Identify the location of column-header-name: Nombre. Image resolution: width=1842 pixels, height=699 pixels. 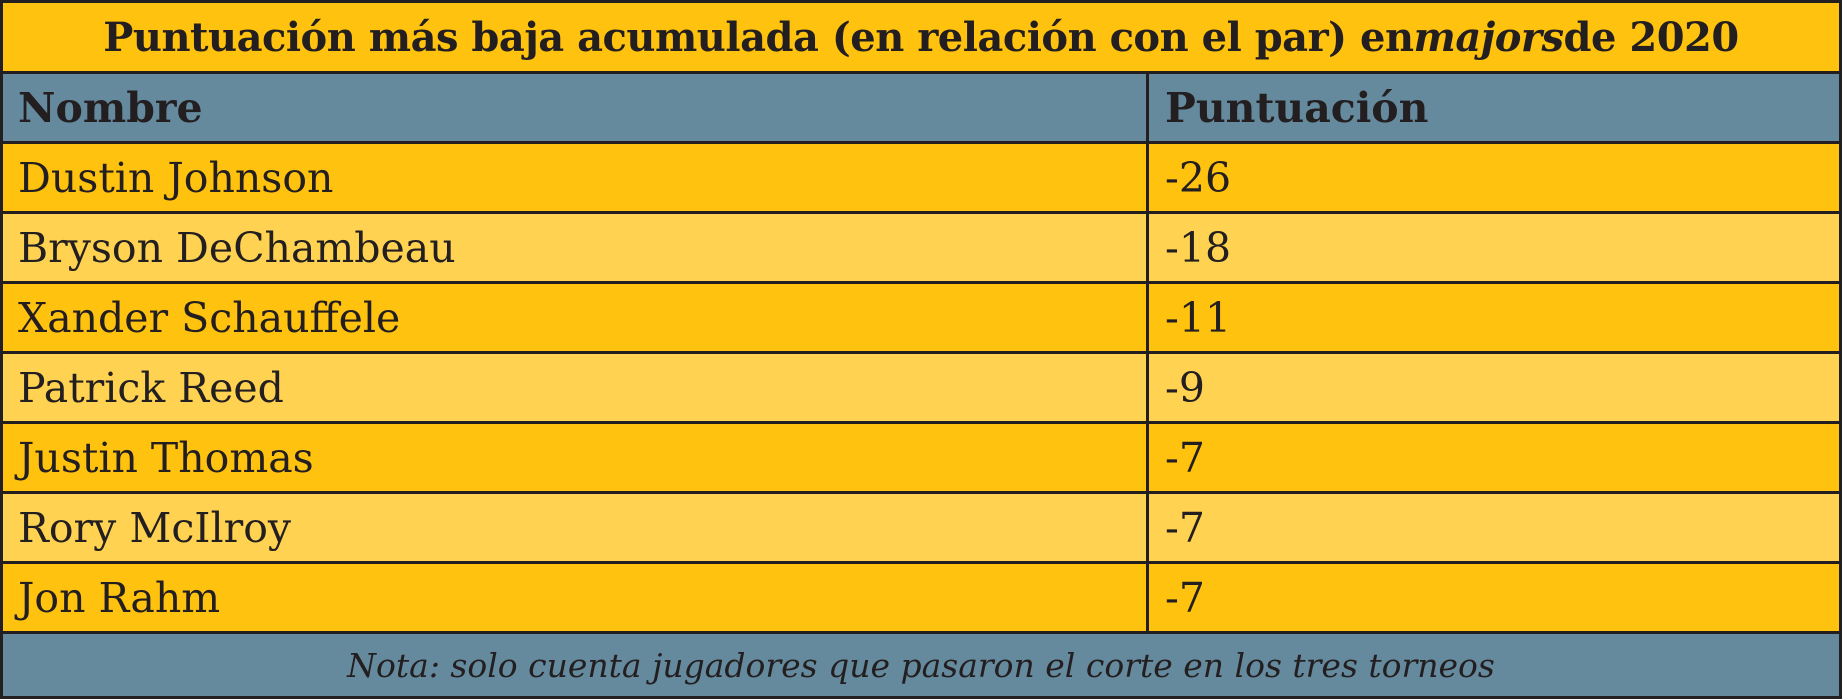
(576, 107).